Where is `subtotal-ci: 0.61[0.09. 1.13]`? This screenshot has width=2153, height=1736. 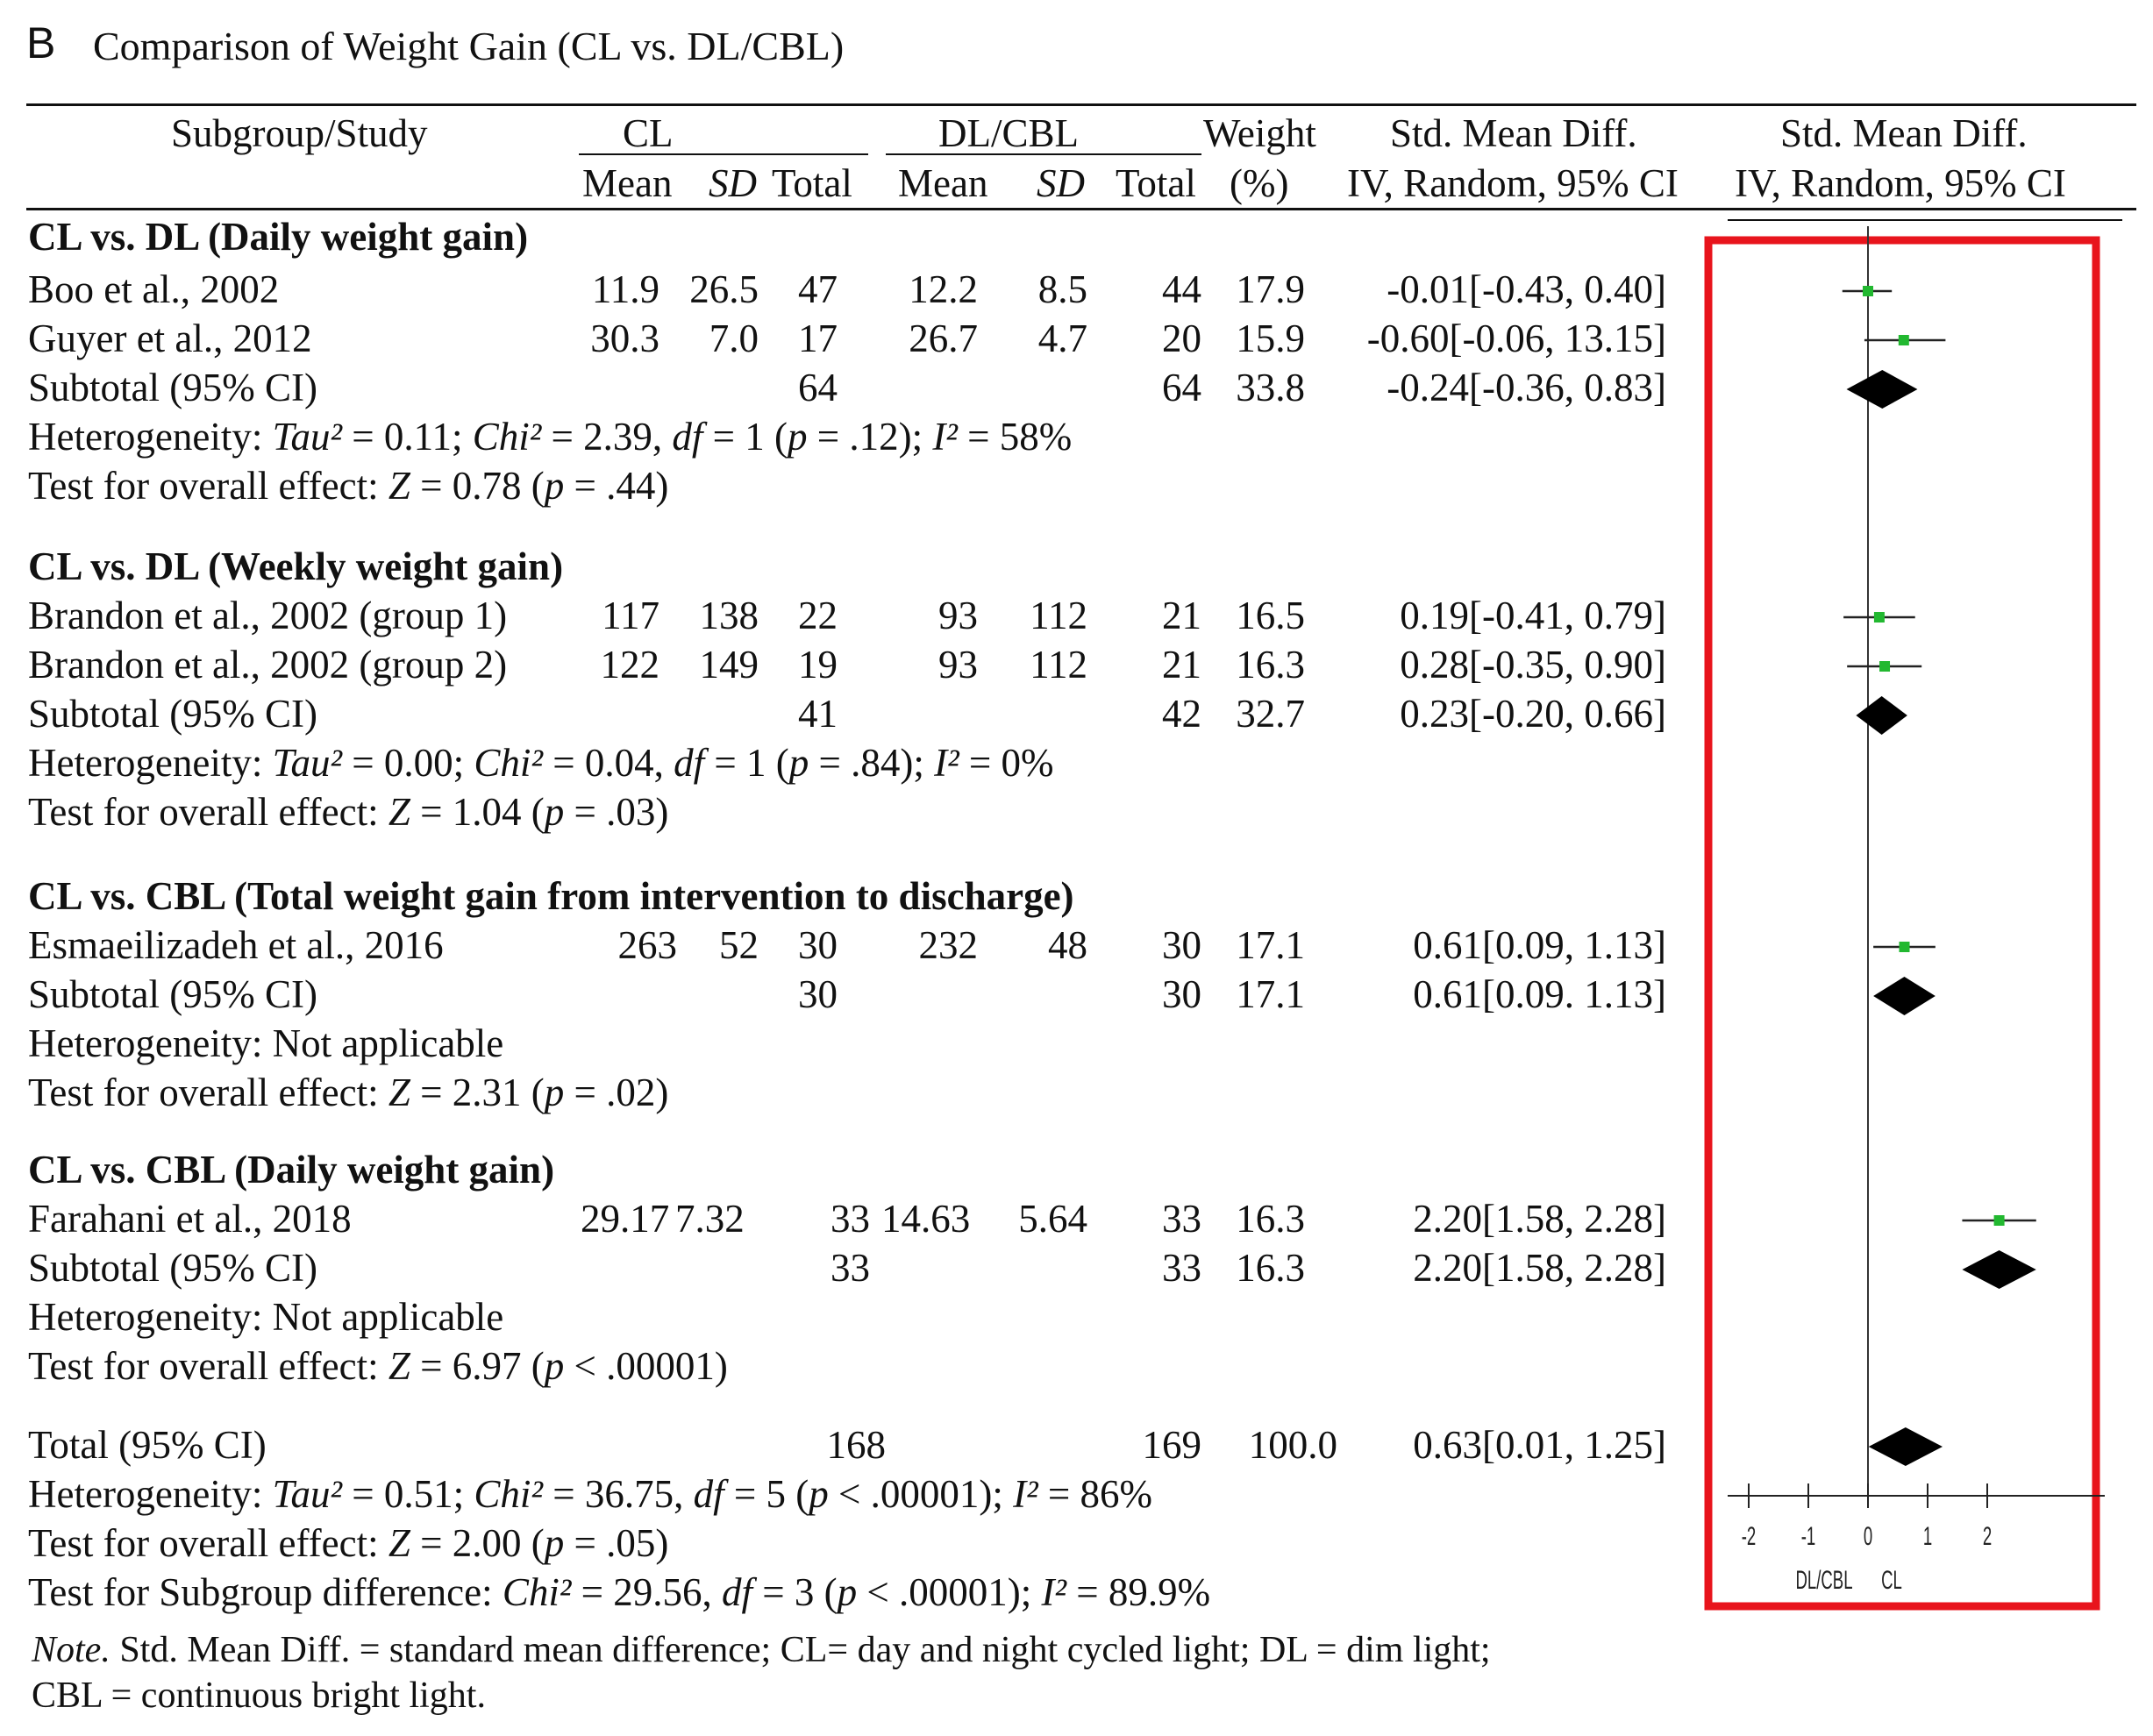
subtotal-ci: 0.61[0.09. 1.13] is located at coordinates (1539, 994).